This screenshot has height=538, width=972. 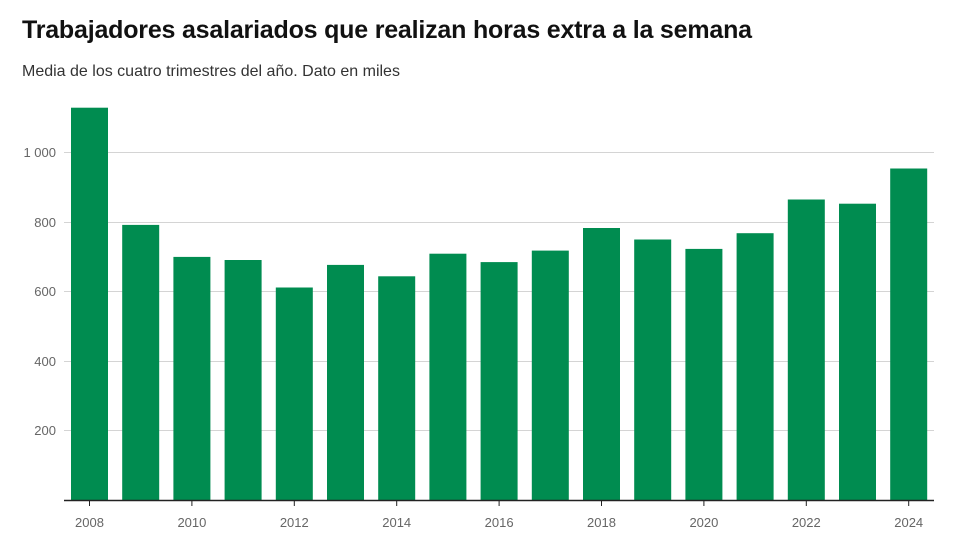 What do you see at coordinates (601, 522) in the screenshot?
I see `x-tick-label: 2018` at bounding box center [601, 522].